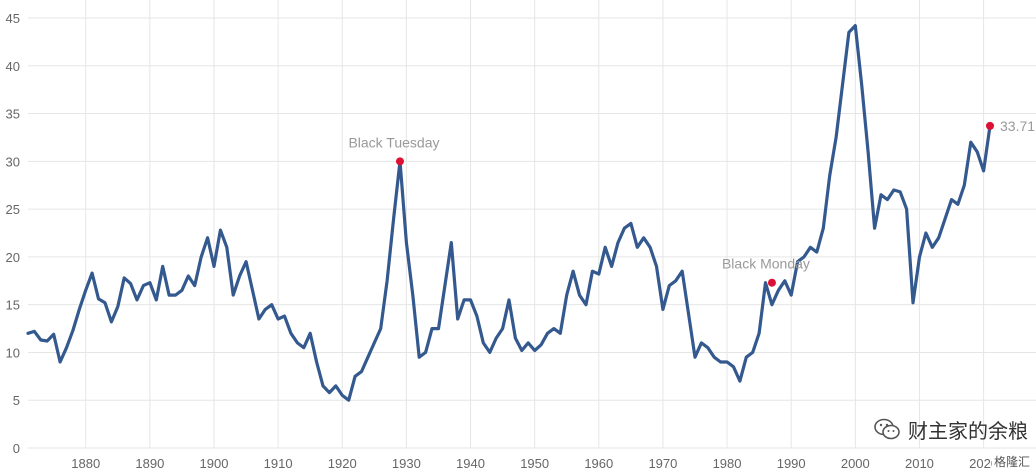  What do you see at coordinates (598, 463) in the screenshot?
I see `x-tick-label: 1960` at bounding box center [598, 463].